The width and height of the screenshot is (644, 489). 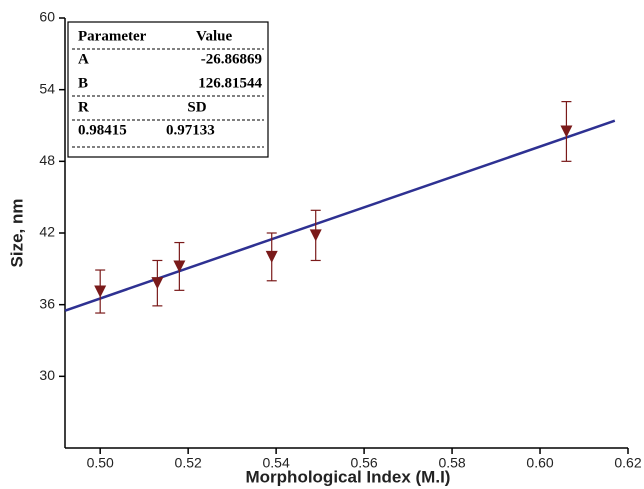 I want to click on table-cell: B, so click(x=83, y=83).